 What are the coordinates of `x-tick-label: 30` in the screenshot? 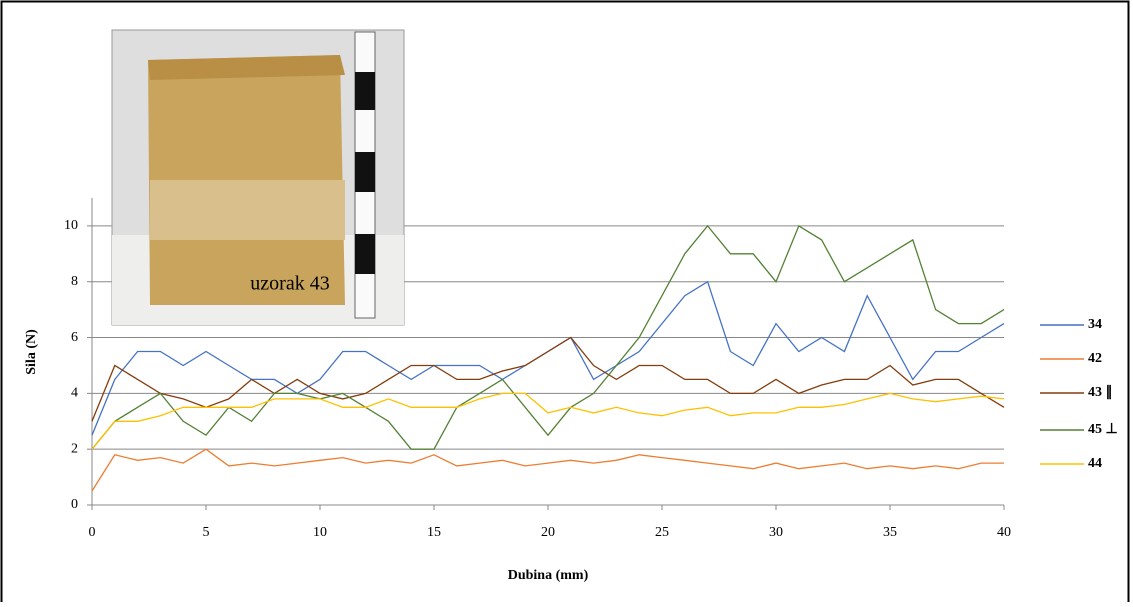 It's located at (776, 532).